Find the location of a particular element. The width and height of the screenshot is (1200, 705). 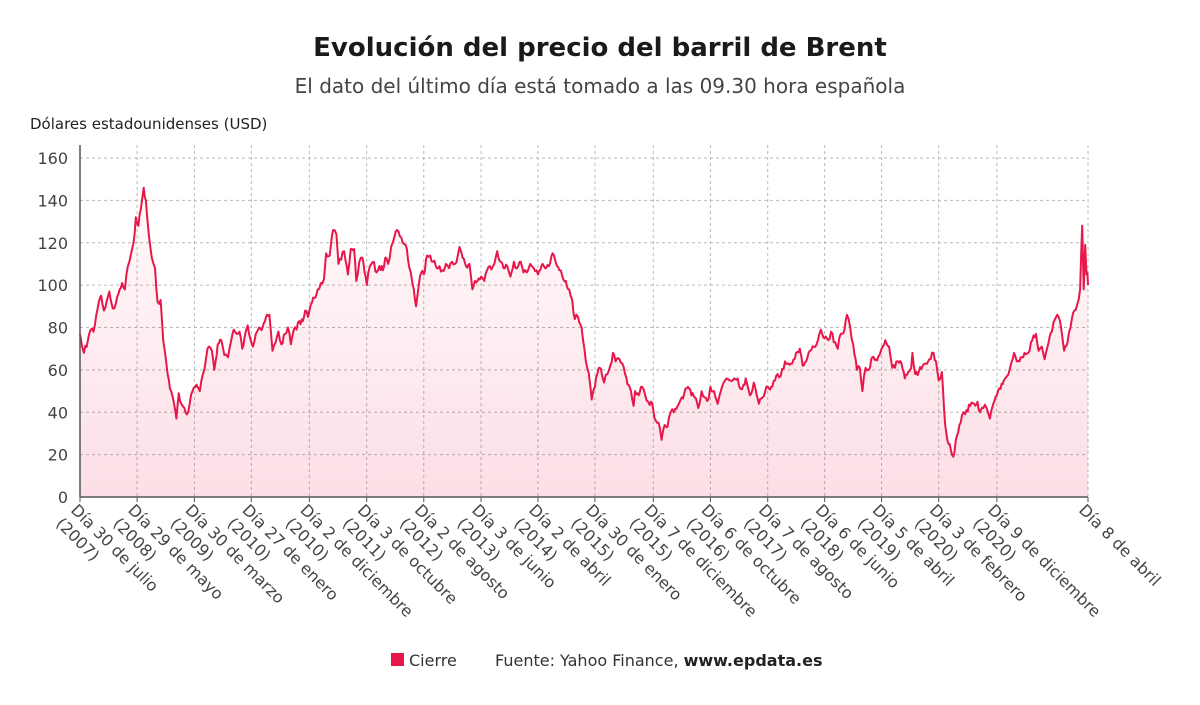

y-tick-label: 0 is located at coordinates (63, 497).